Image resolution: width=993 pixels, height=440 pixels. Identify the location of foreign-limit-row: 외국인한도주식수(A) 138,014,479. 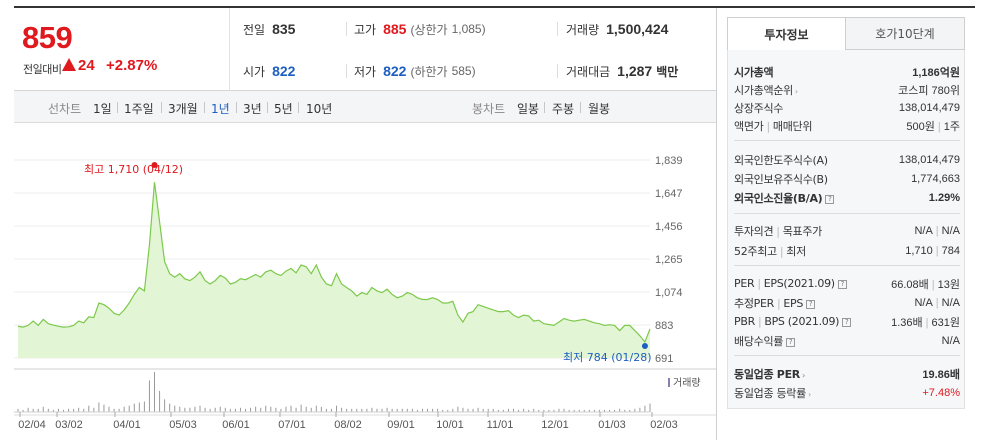
(847, 159).